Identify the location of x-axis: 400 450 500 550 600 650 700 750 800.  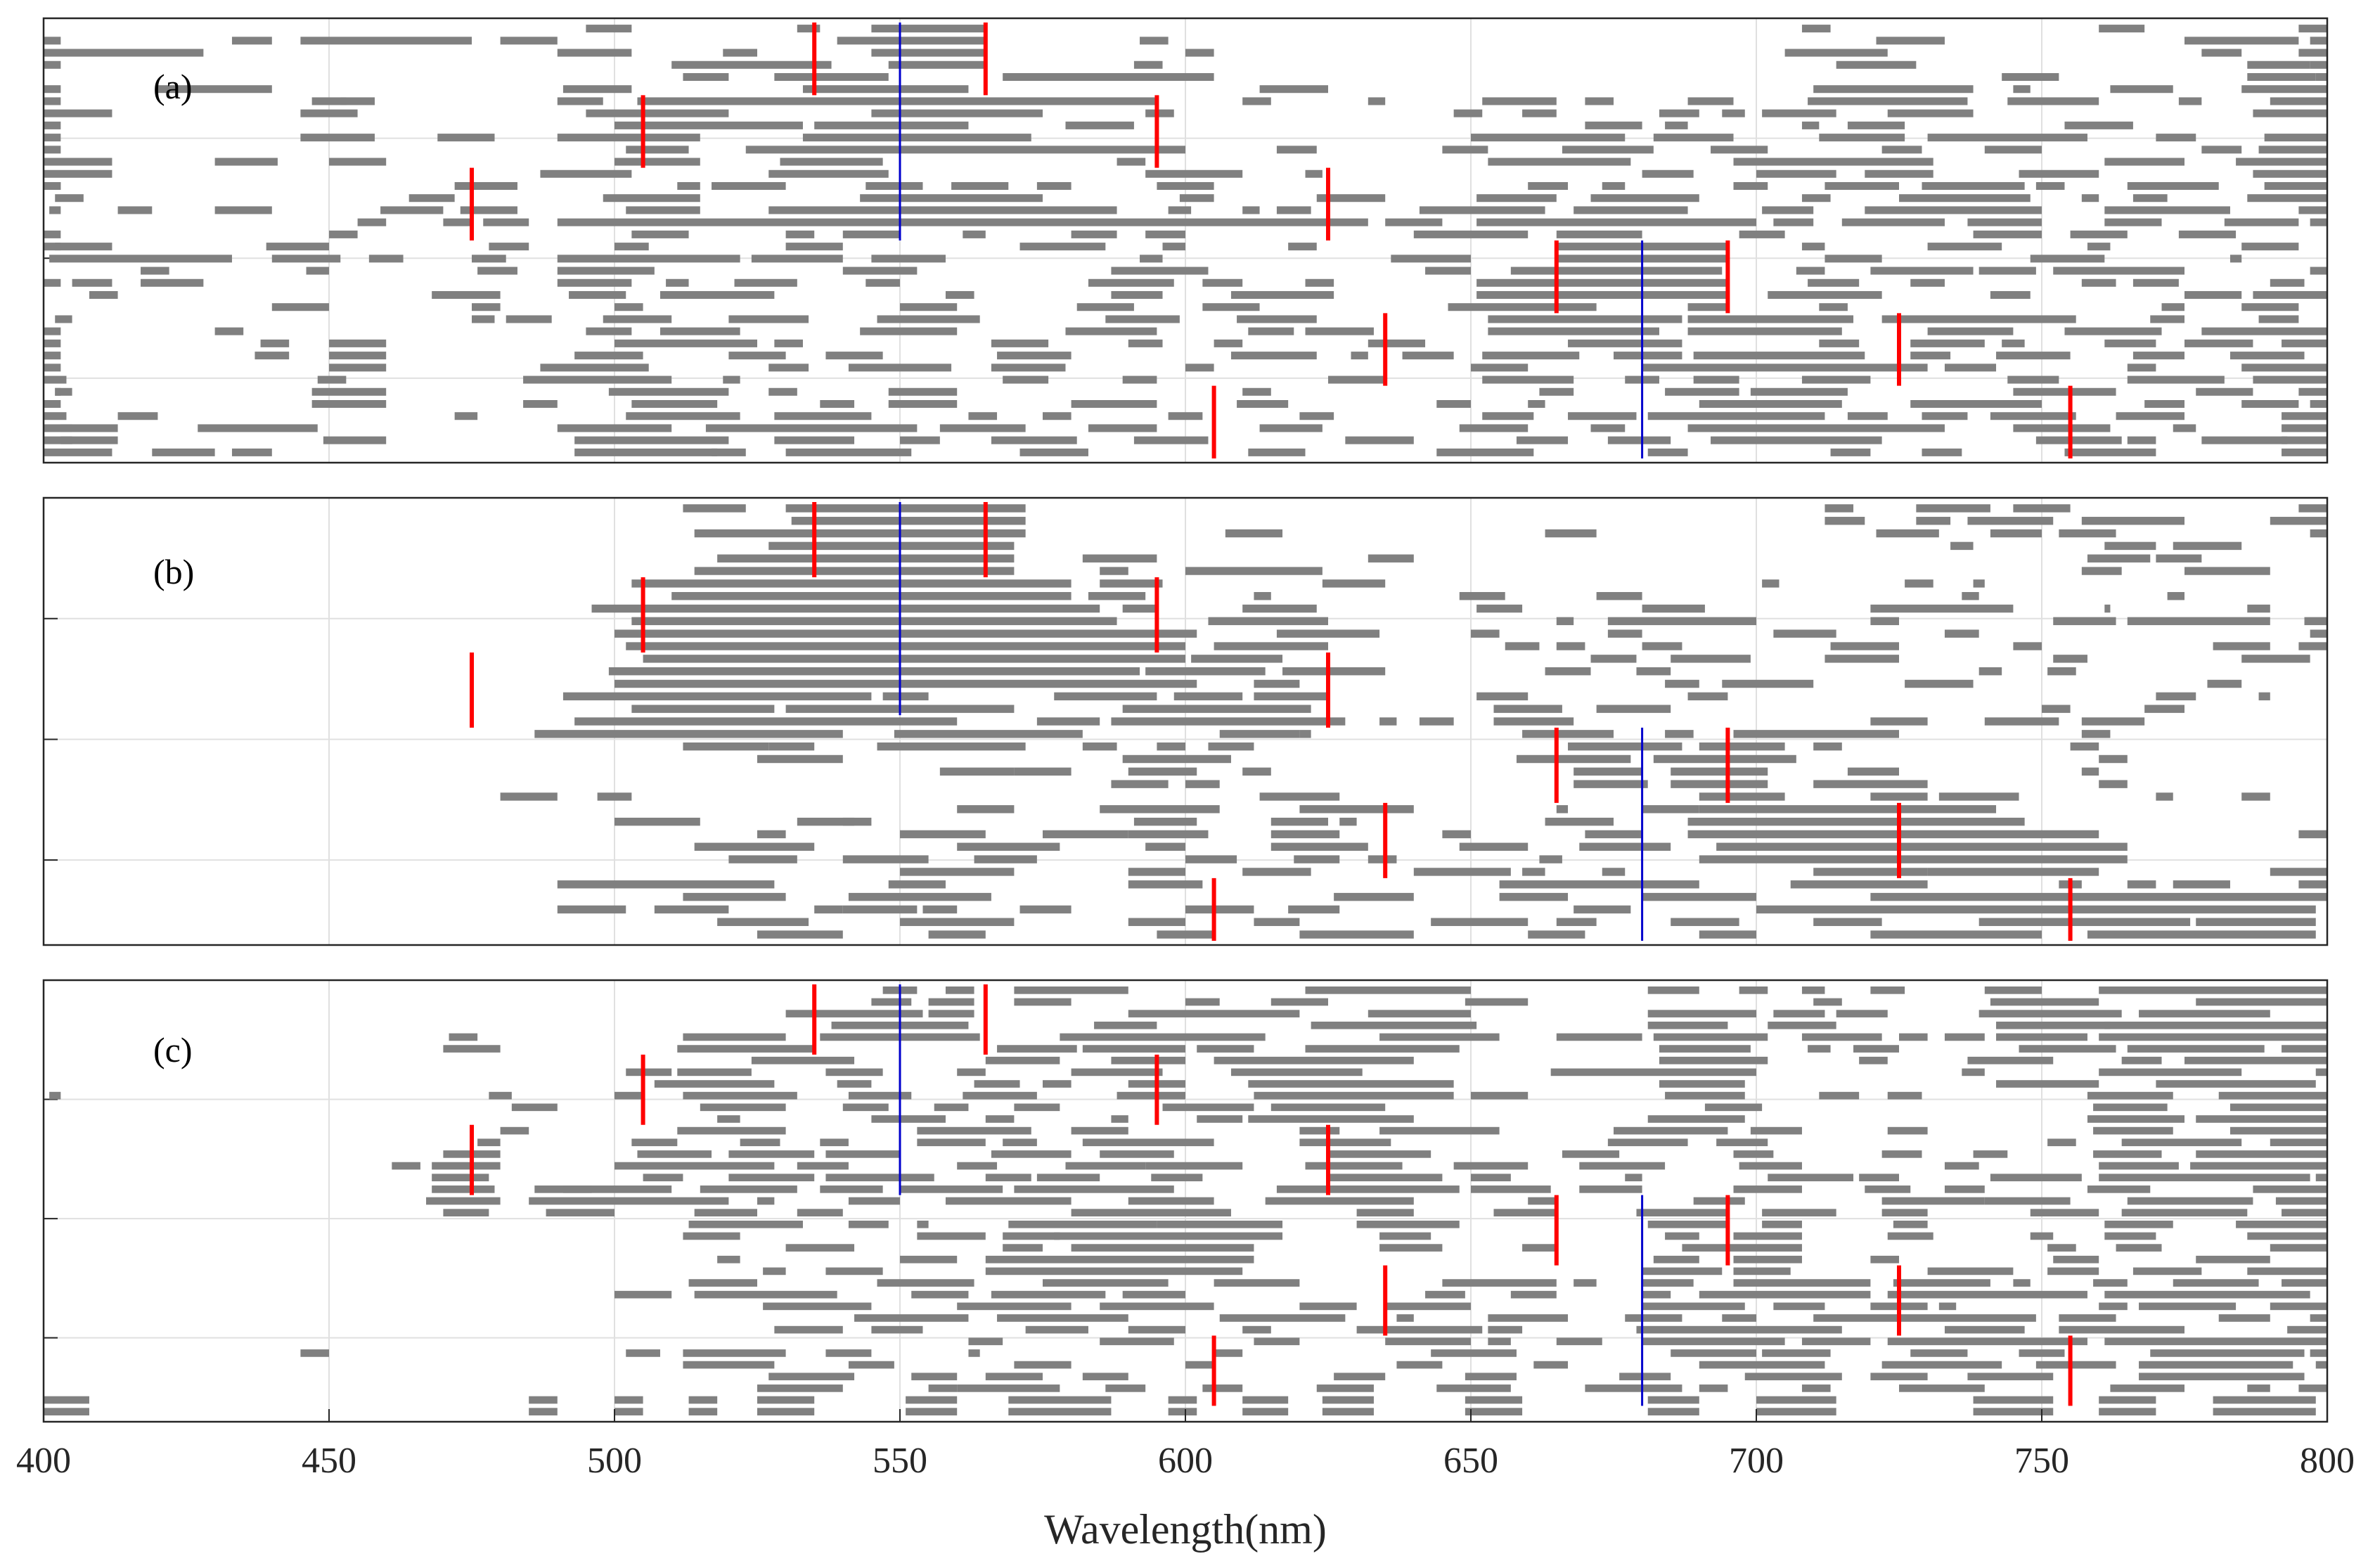
(1185, 1445).